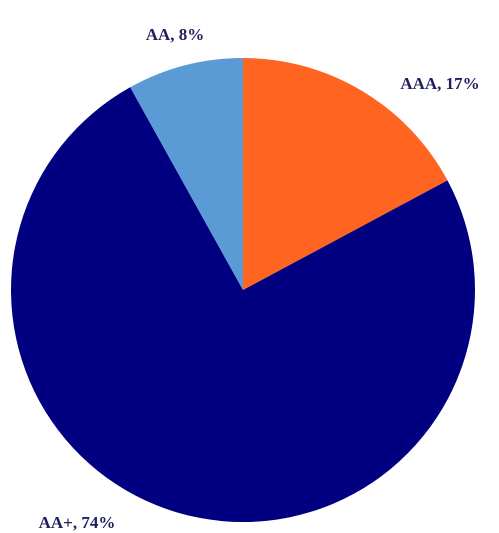  Describe the element at coordinates (186, 174) in the screenshot. I see `pie-slice-aa` at that location.